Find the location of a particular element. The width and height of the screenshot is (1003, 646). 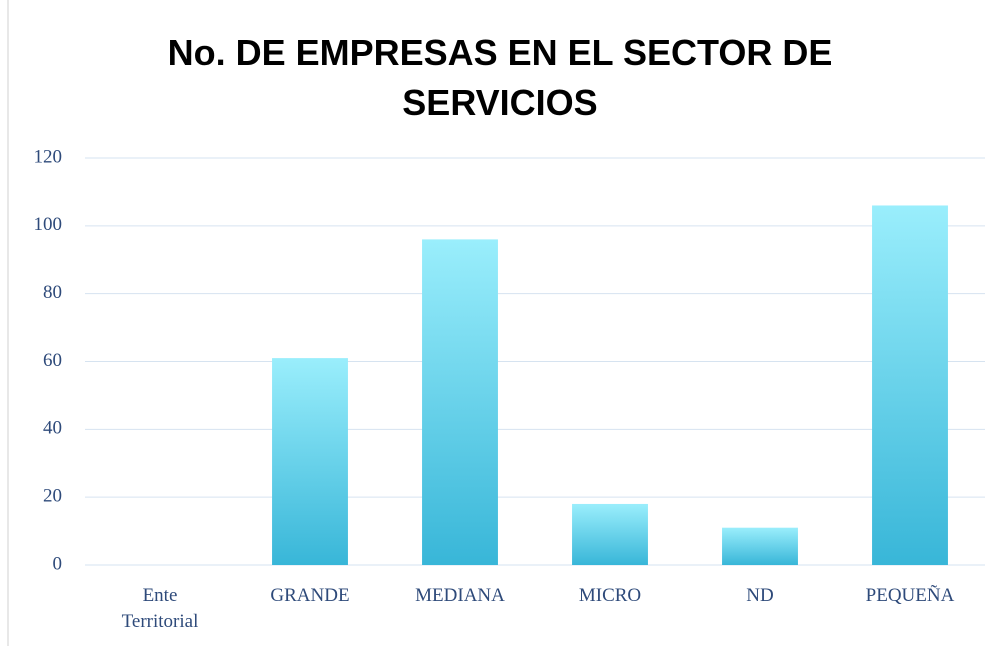

y-tick-label: 80 is located at coordinates (52, 292).